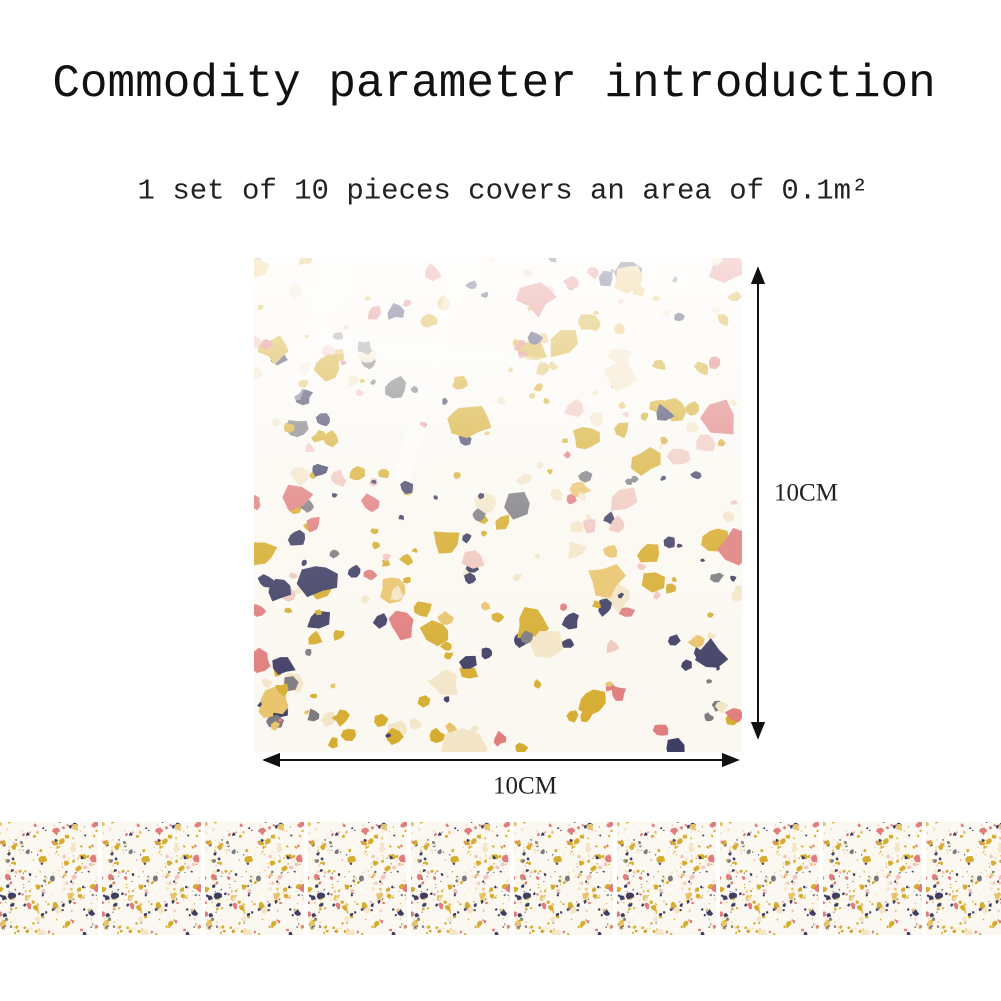  I want to click on height-label: 10CM, so click(806, 493).